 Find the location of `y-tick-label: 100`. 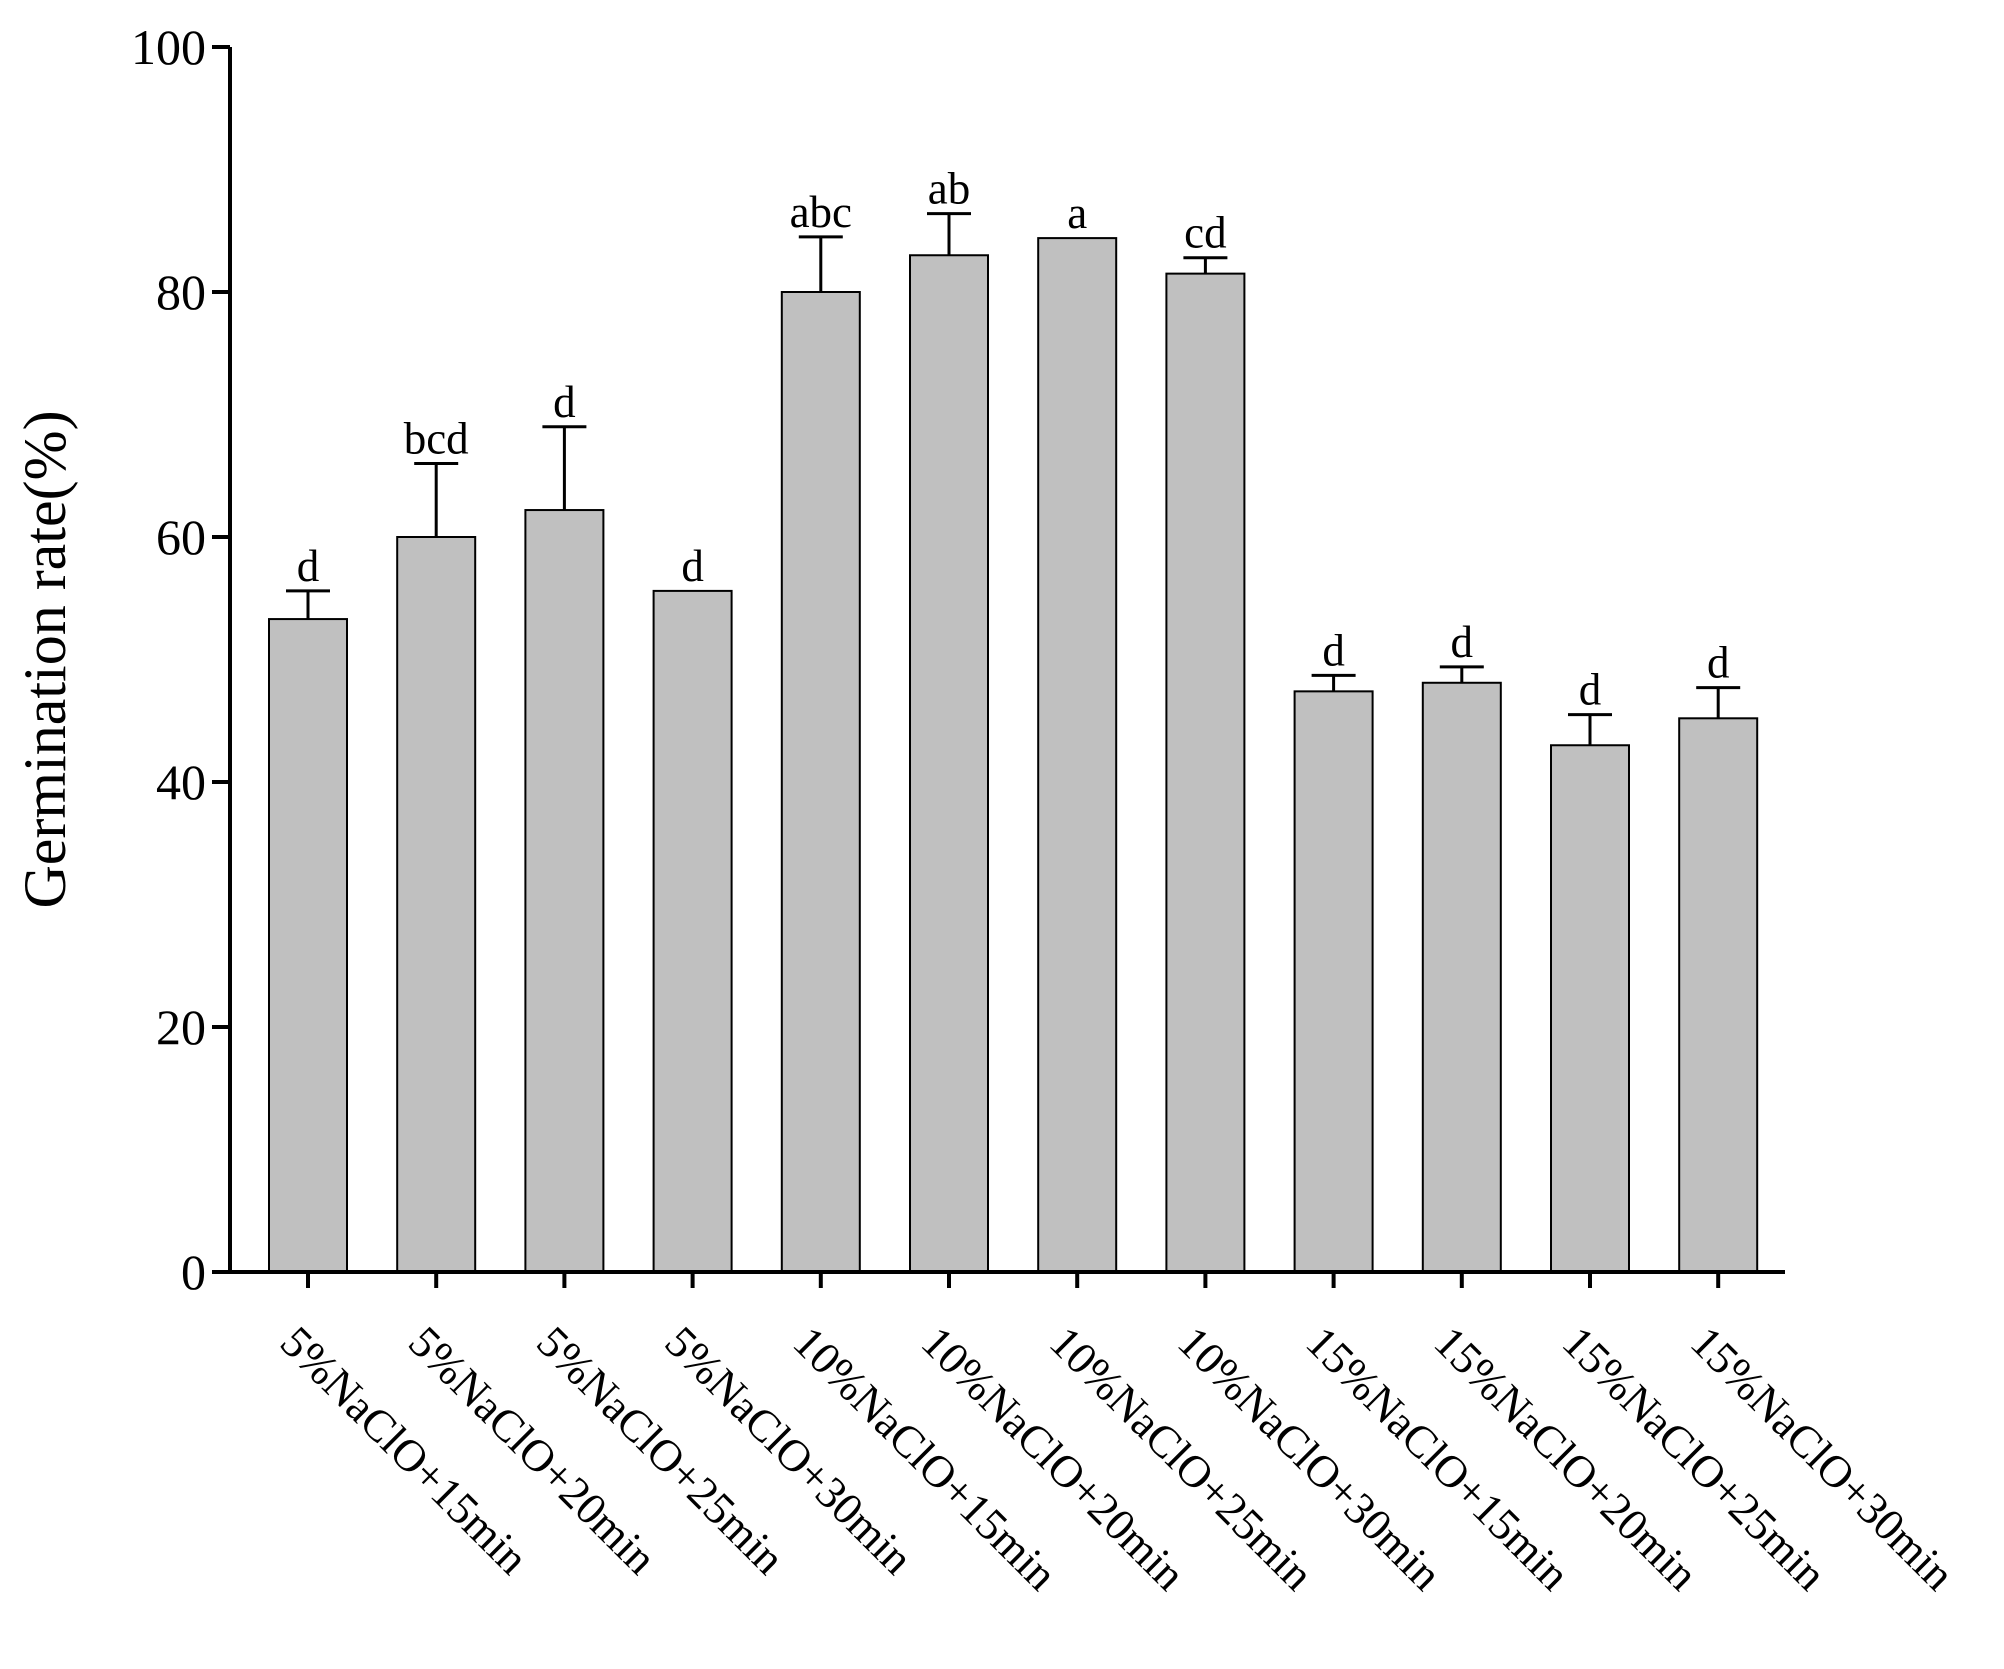

y-tick-label: 100 is located at coordinates (168, 47).